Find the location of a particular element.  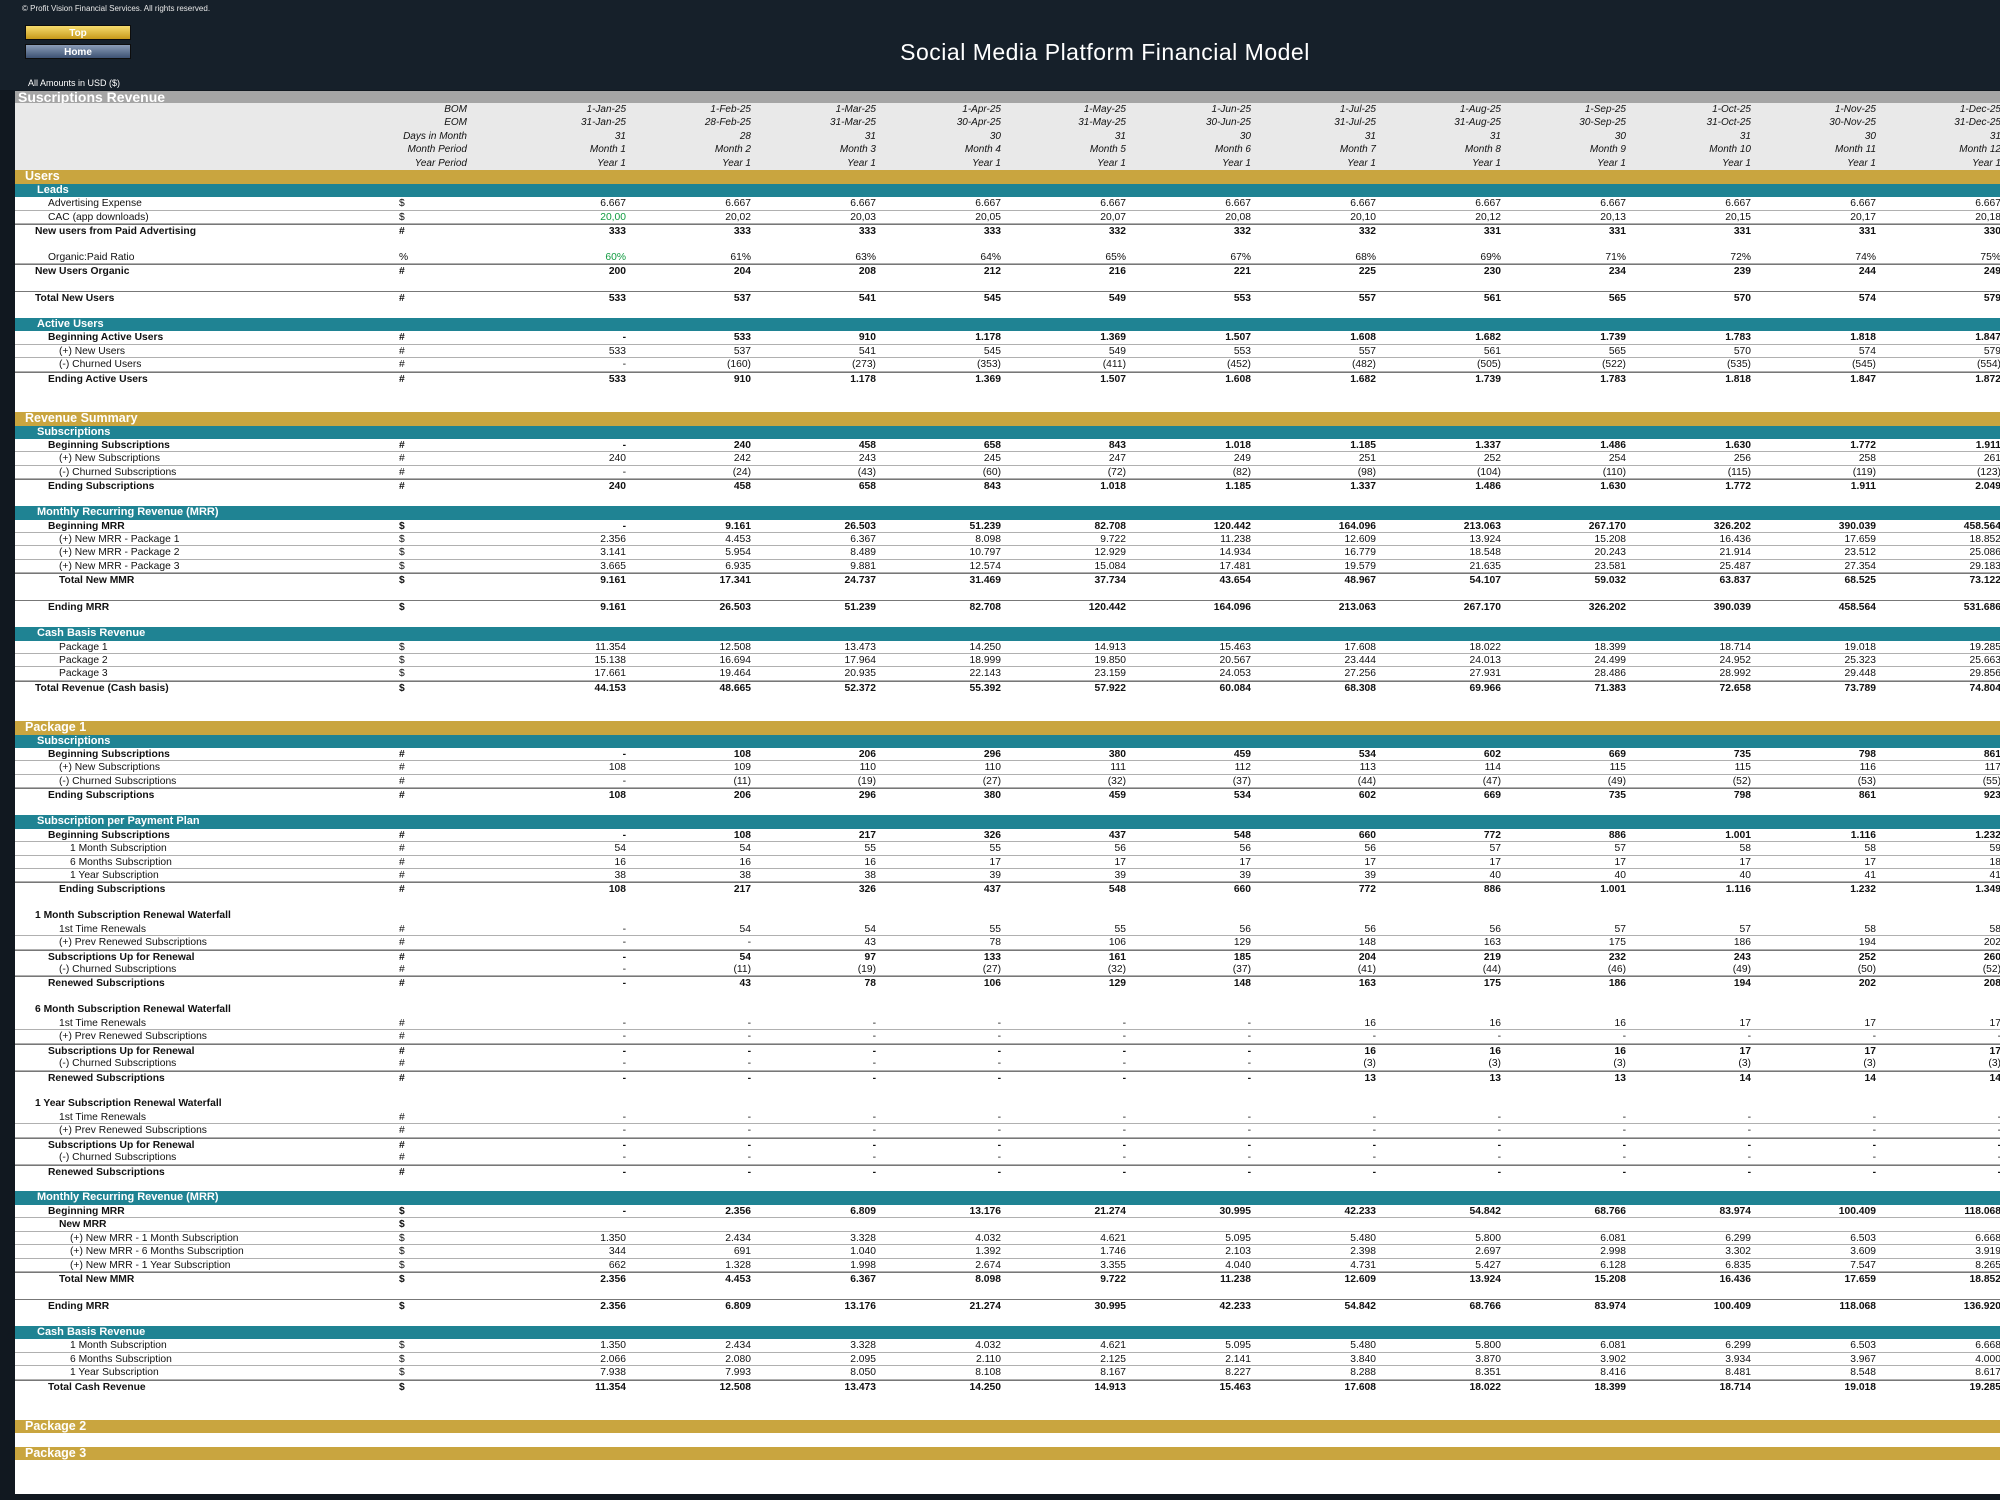

table-cell: (452) is located at coordinates (1238, 365).